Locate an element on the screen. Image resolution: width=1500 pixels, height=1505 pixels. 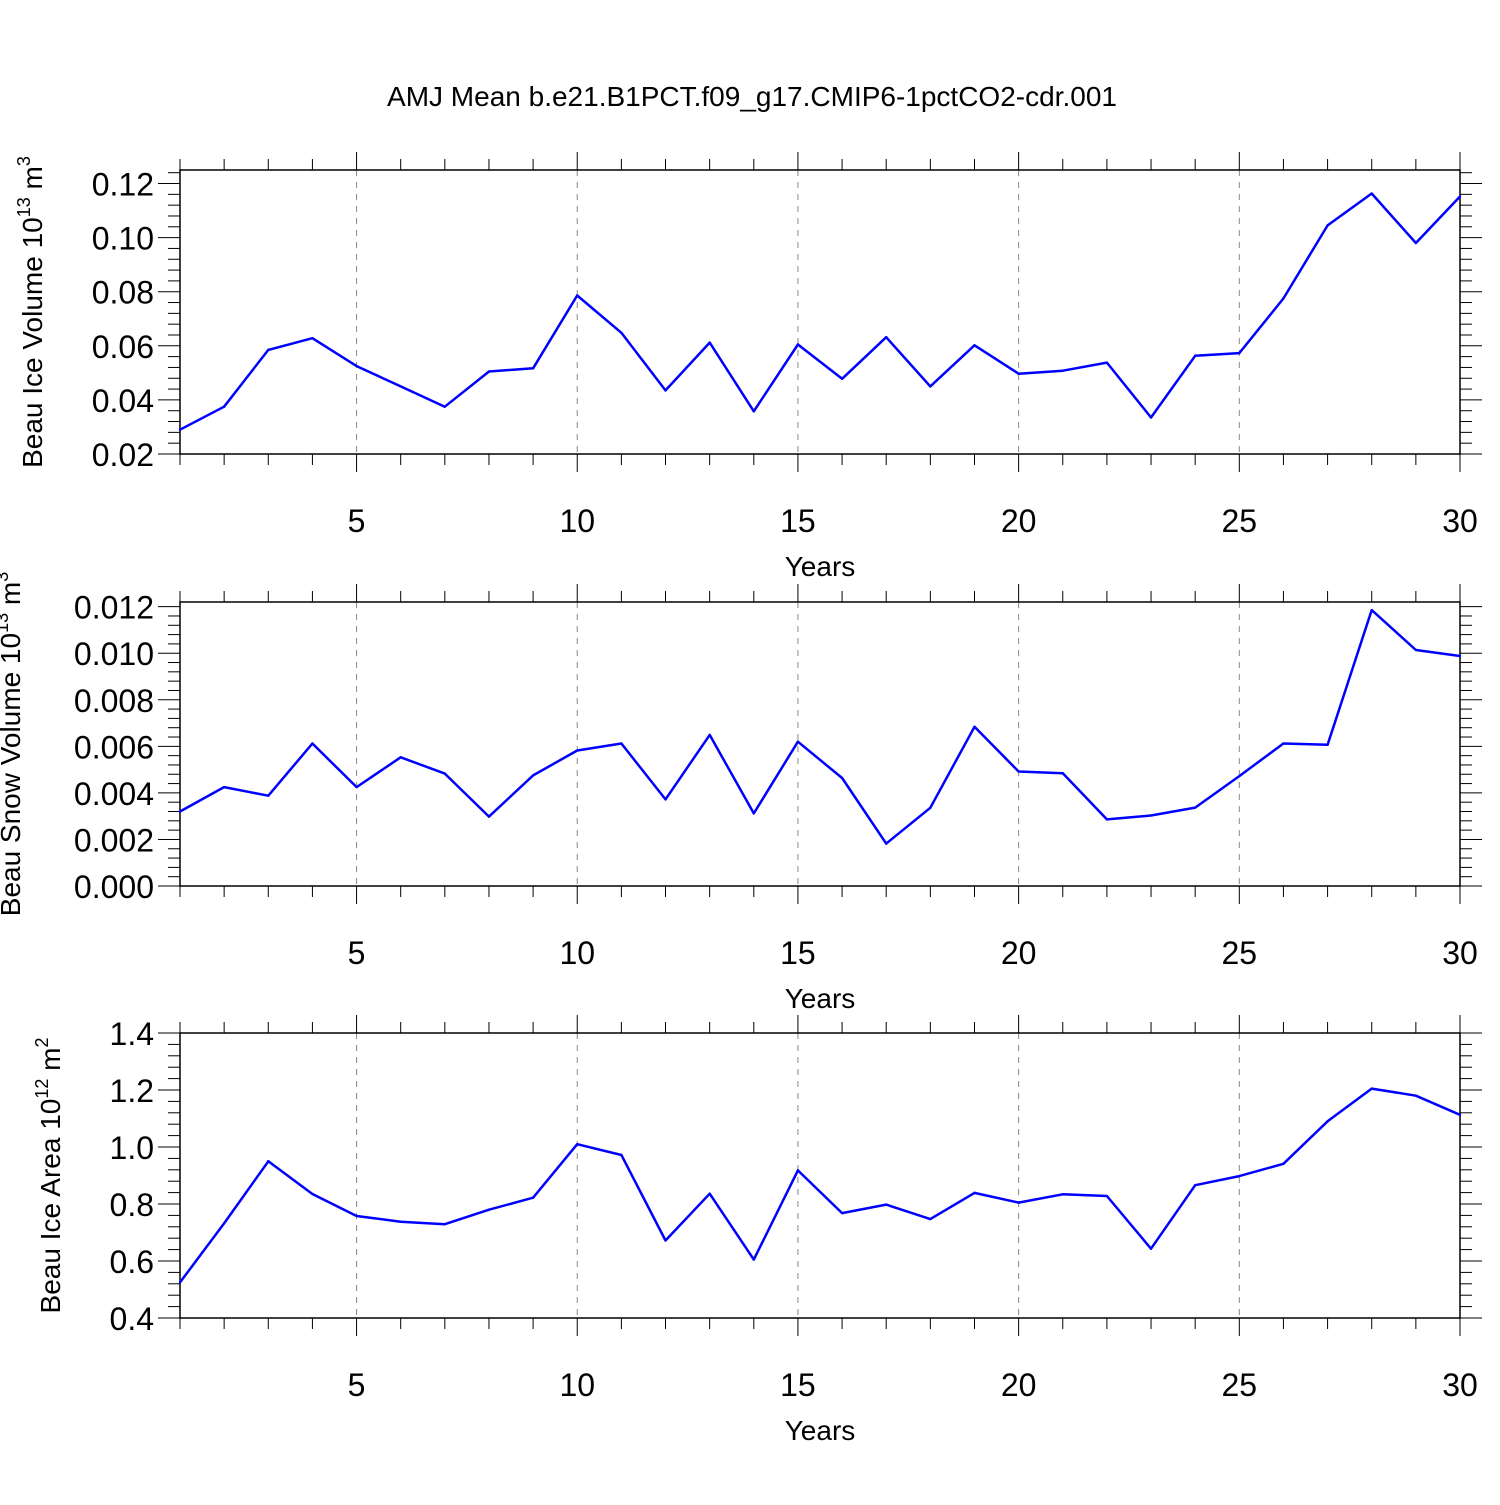
y-axis-label: Beau Ice Area 1012 m2 is located at coordinates (49, 1176).